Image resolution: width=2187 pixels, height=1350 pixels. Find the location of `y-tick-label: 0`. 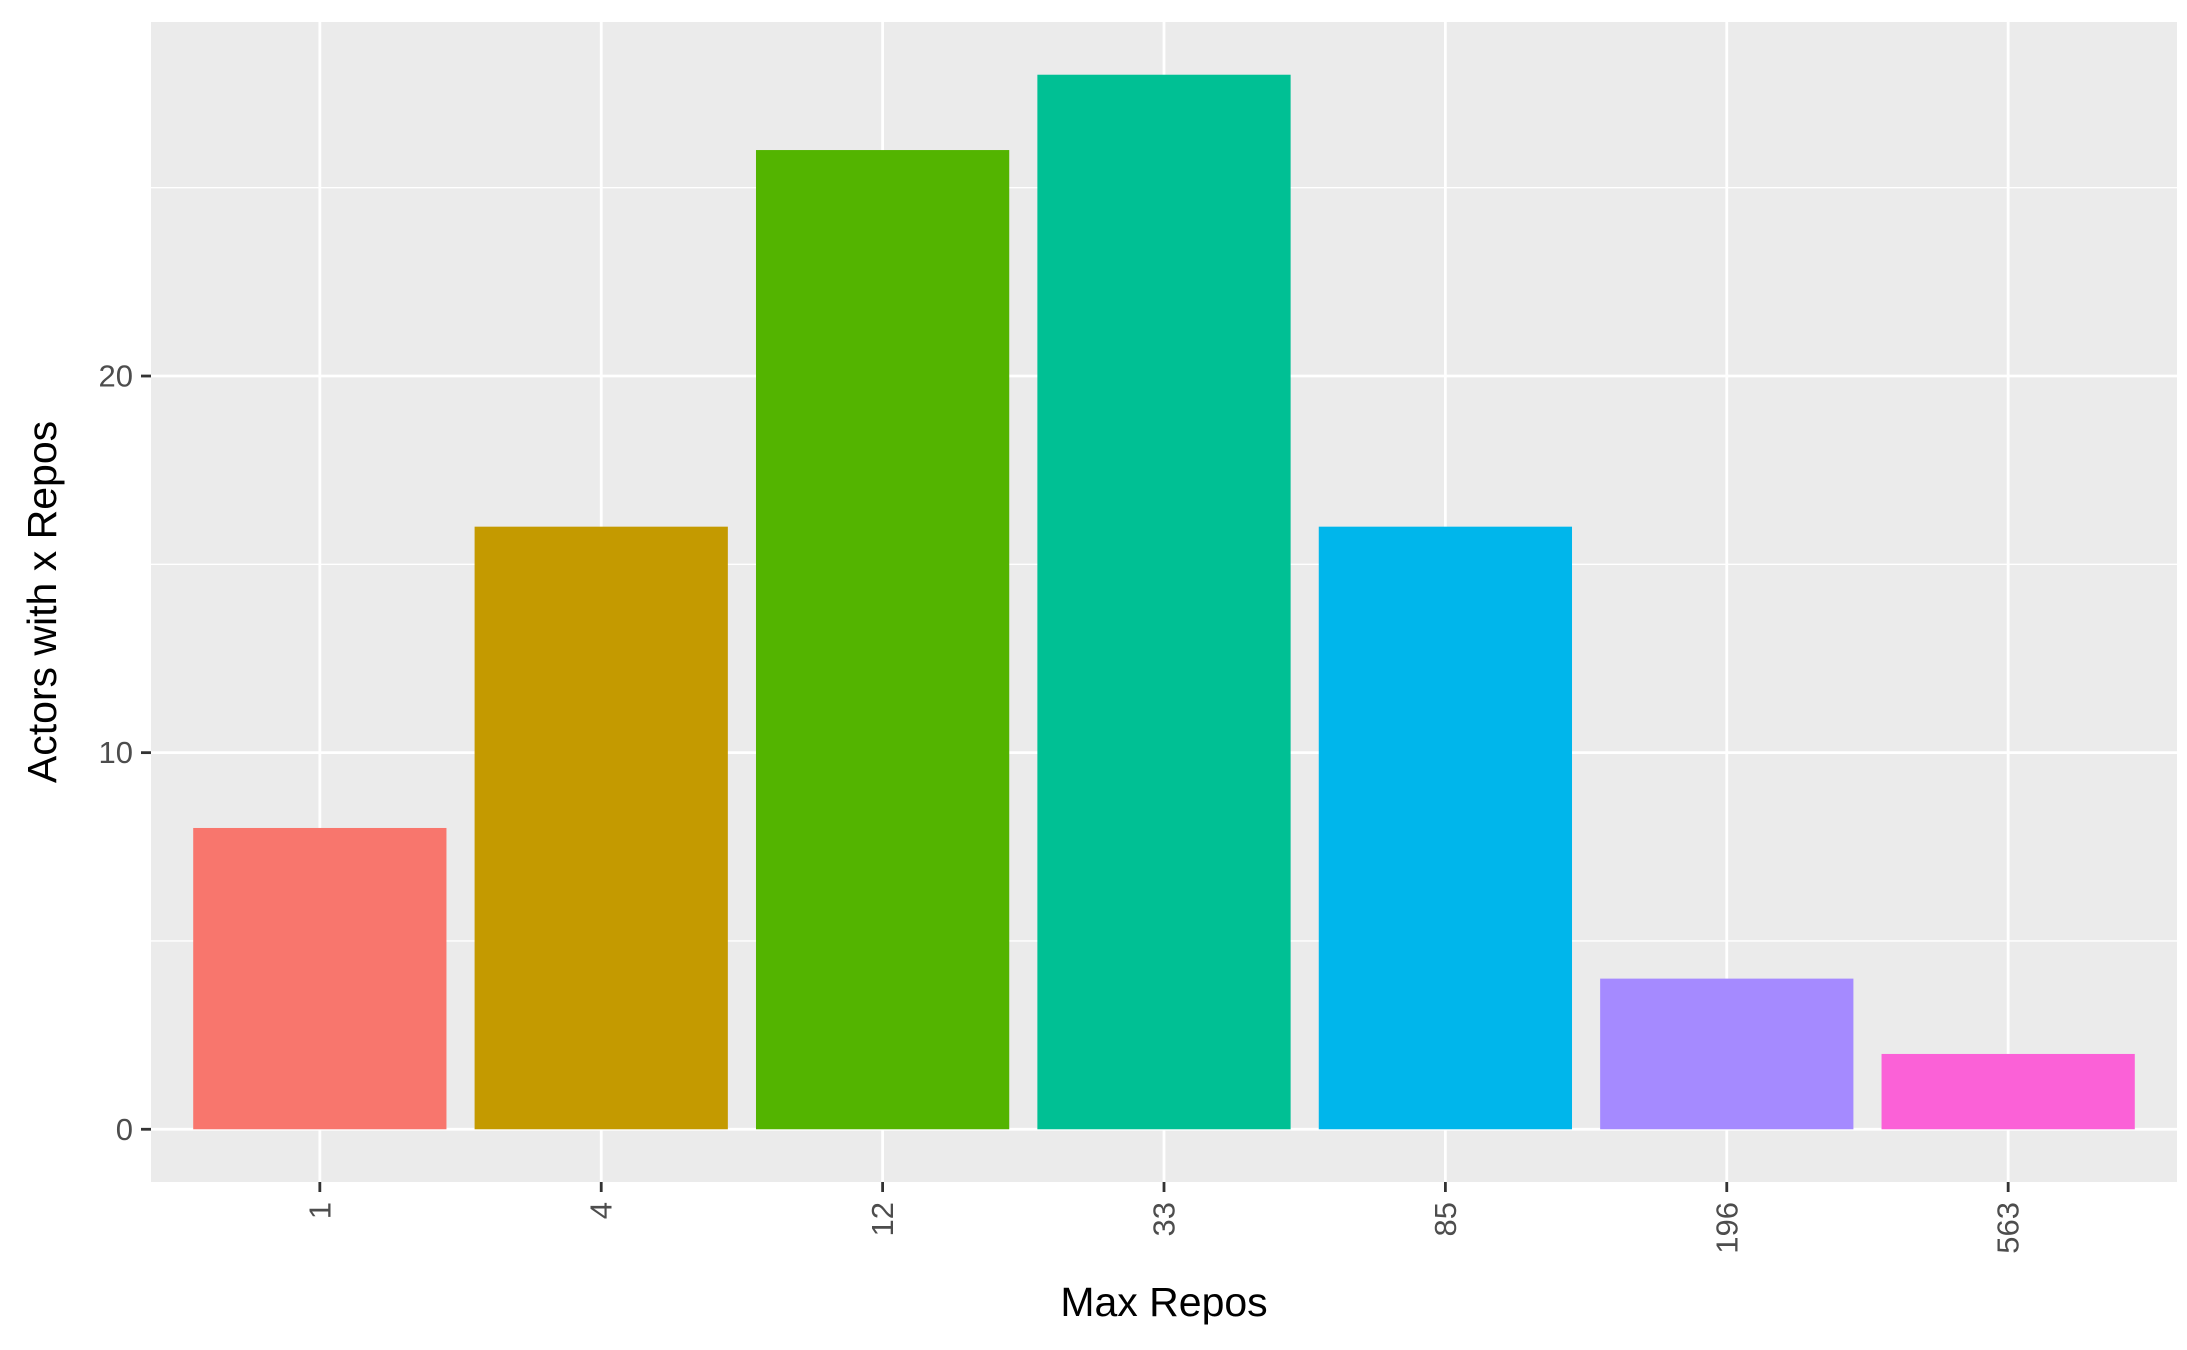

y-tick-label: 0 is located at coordinates (124, 1129).